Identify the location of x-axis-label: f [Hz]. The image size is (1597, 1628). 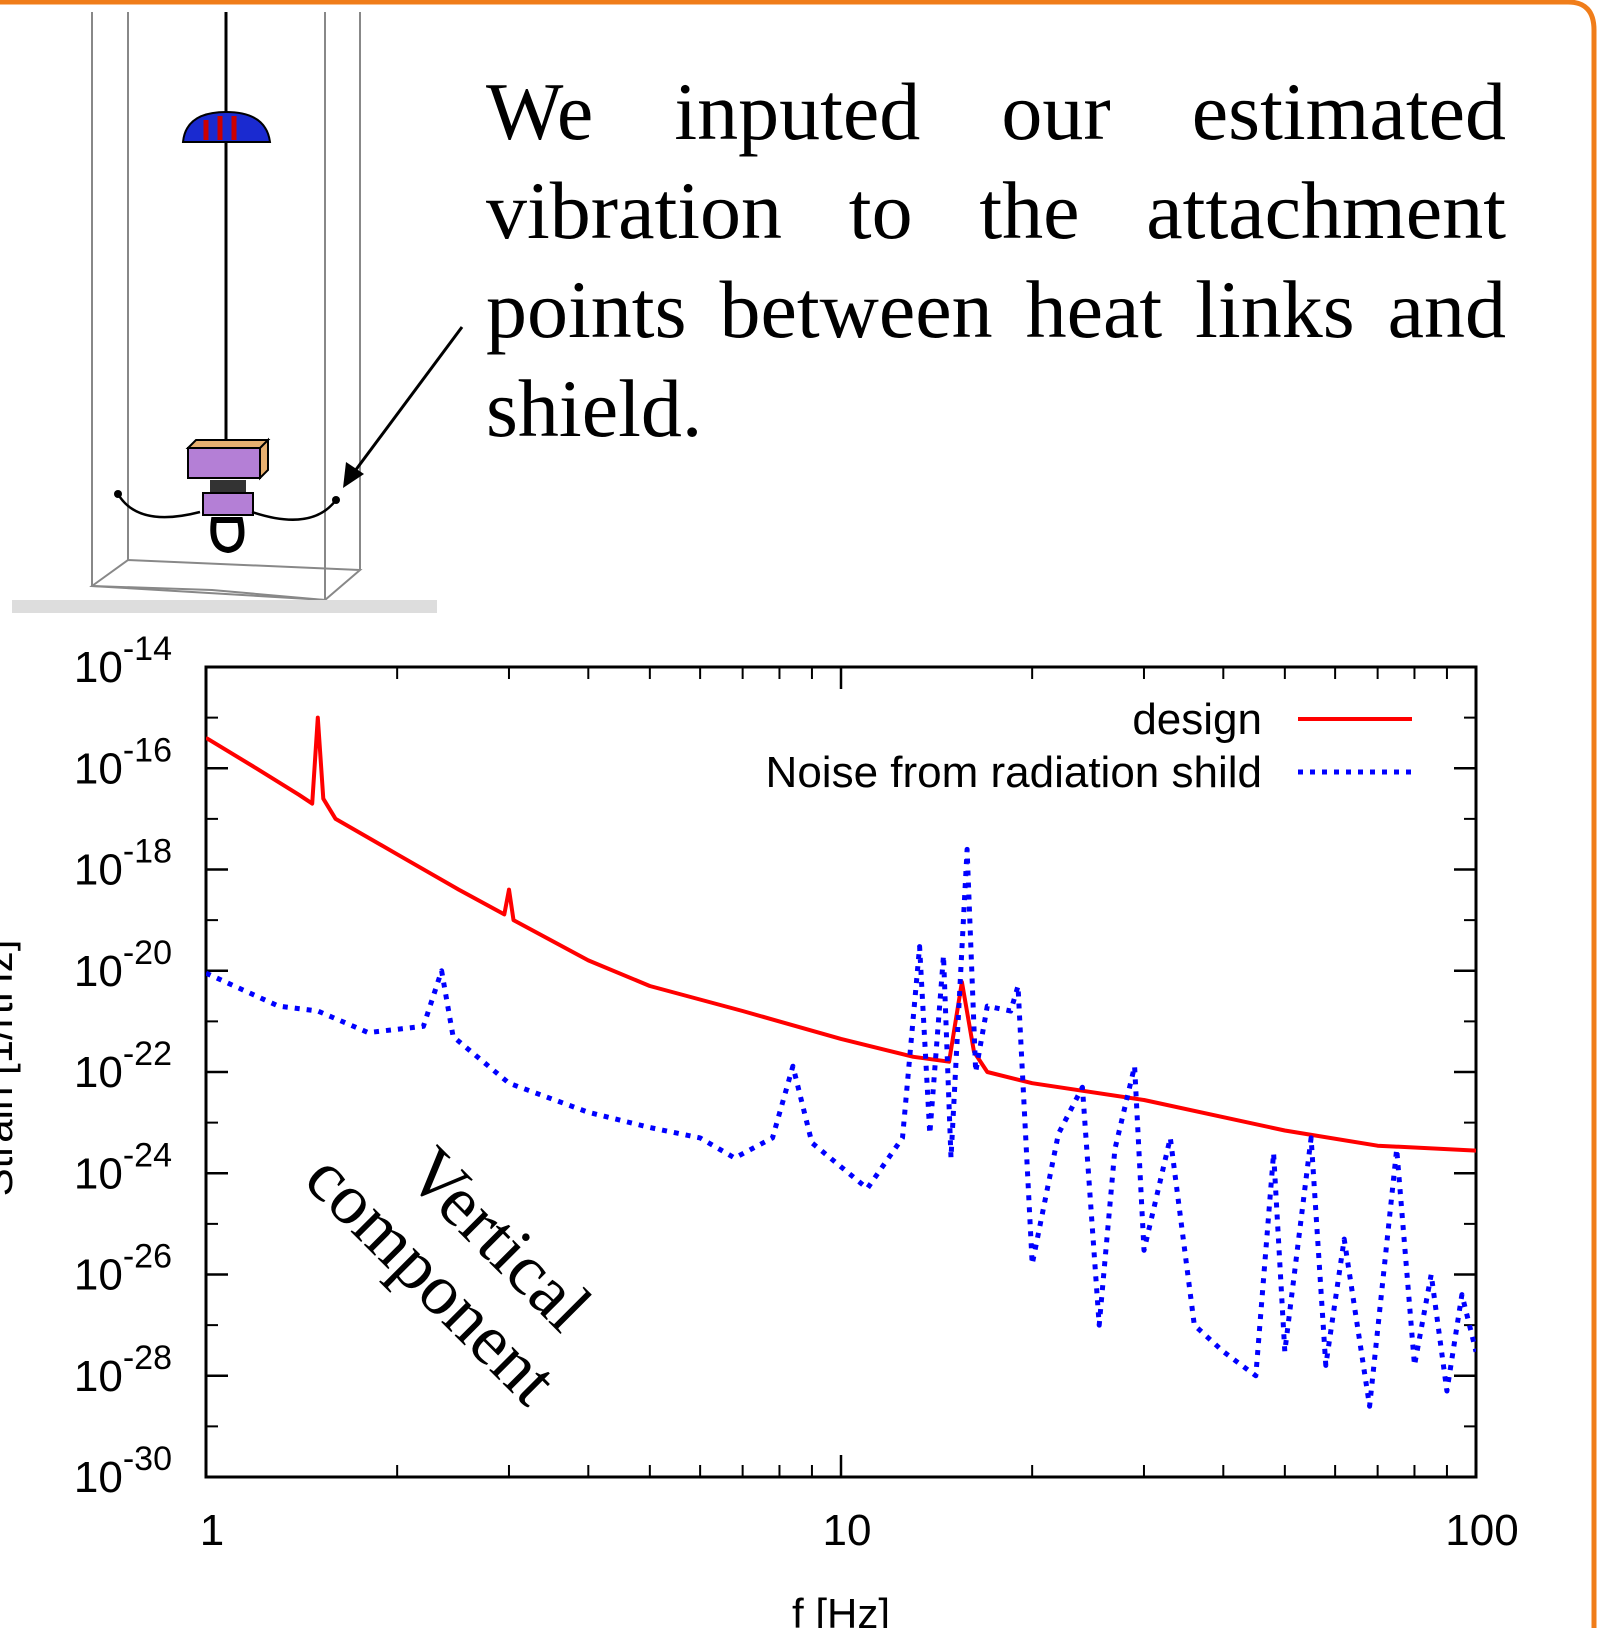
(841, 1609).